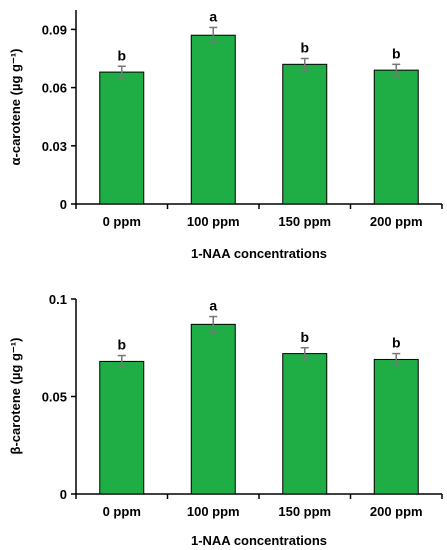  What do you see at coordinates (54, 88) in the screenshot?
I see `y-tick-label: 0.06` at bounding box center [54, 88].